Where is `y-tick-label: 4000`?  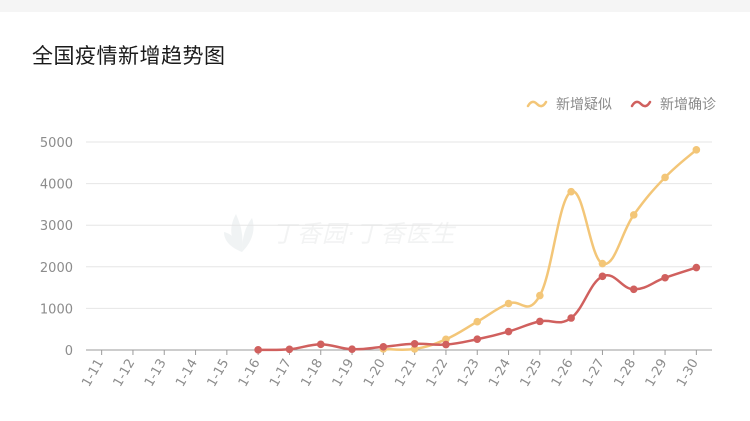 y-tick-label: 4000 is located at coordinates (56, 185).